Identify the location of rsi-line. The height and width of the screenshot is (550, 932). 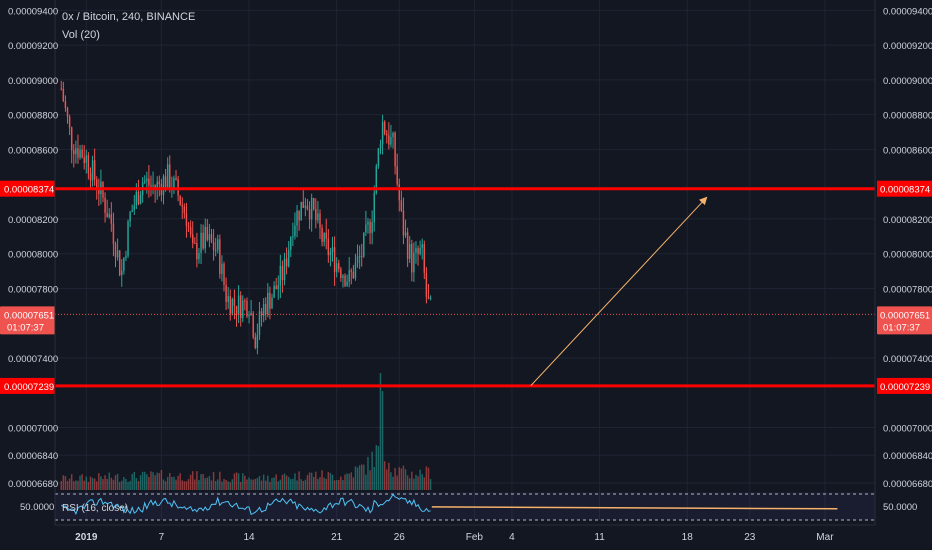
(246, 504).